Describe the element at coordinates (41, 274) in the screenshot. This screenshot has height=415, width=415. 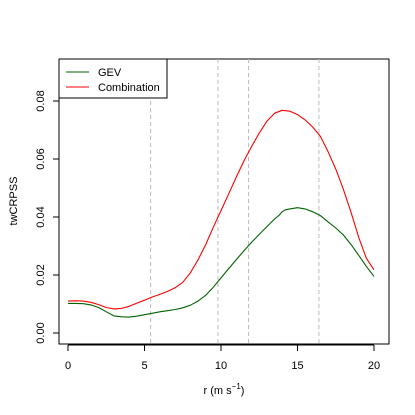
I see `y-tick-label: 0.02` at that location.